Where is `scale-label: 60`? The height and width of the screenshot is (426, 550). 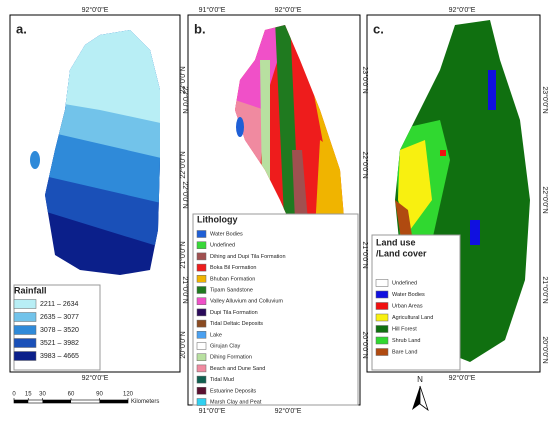 scale-label: 60 is located at coordinates (71, 395).